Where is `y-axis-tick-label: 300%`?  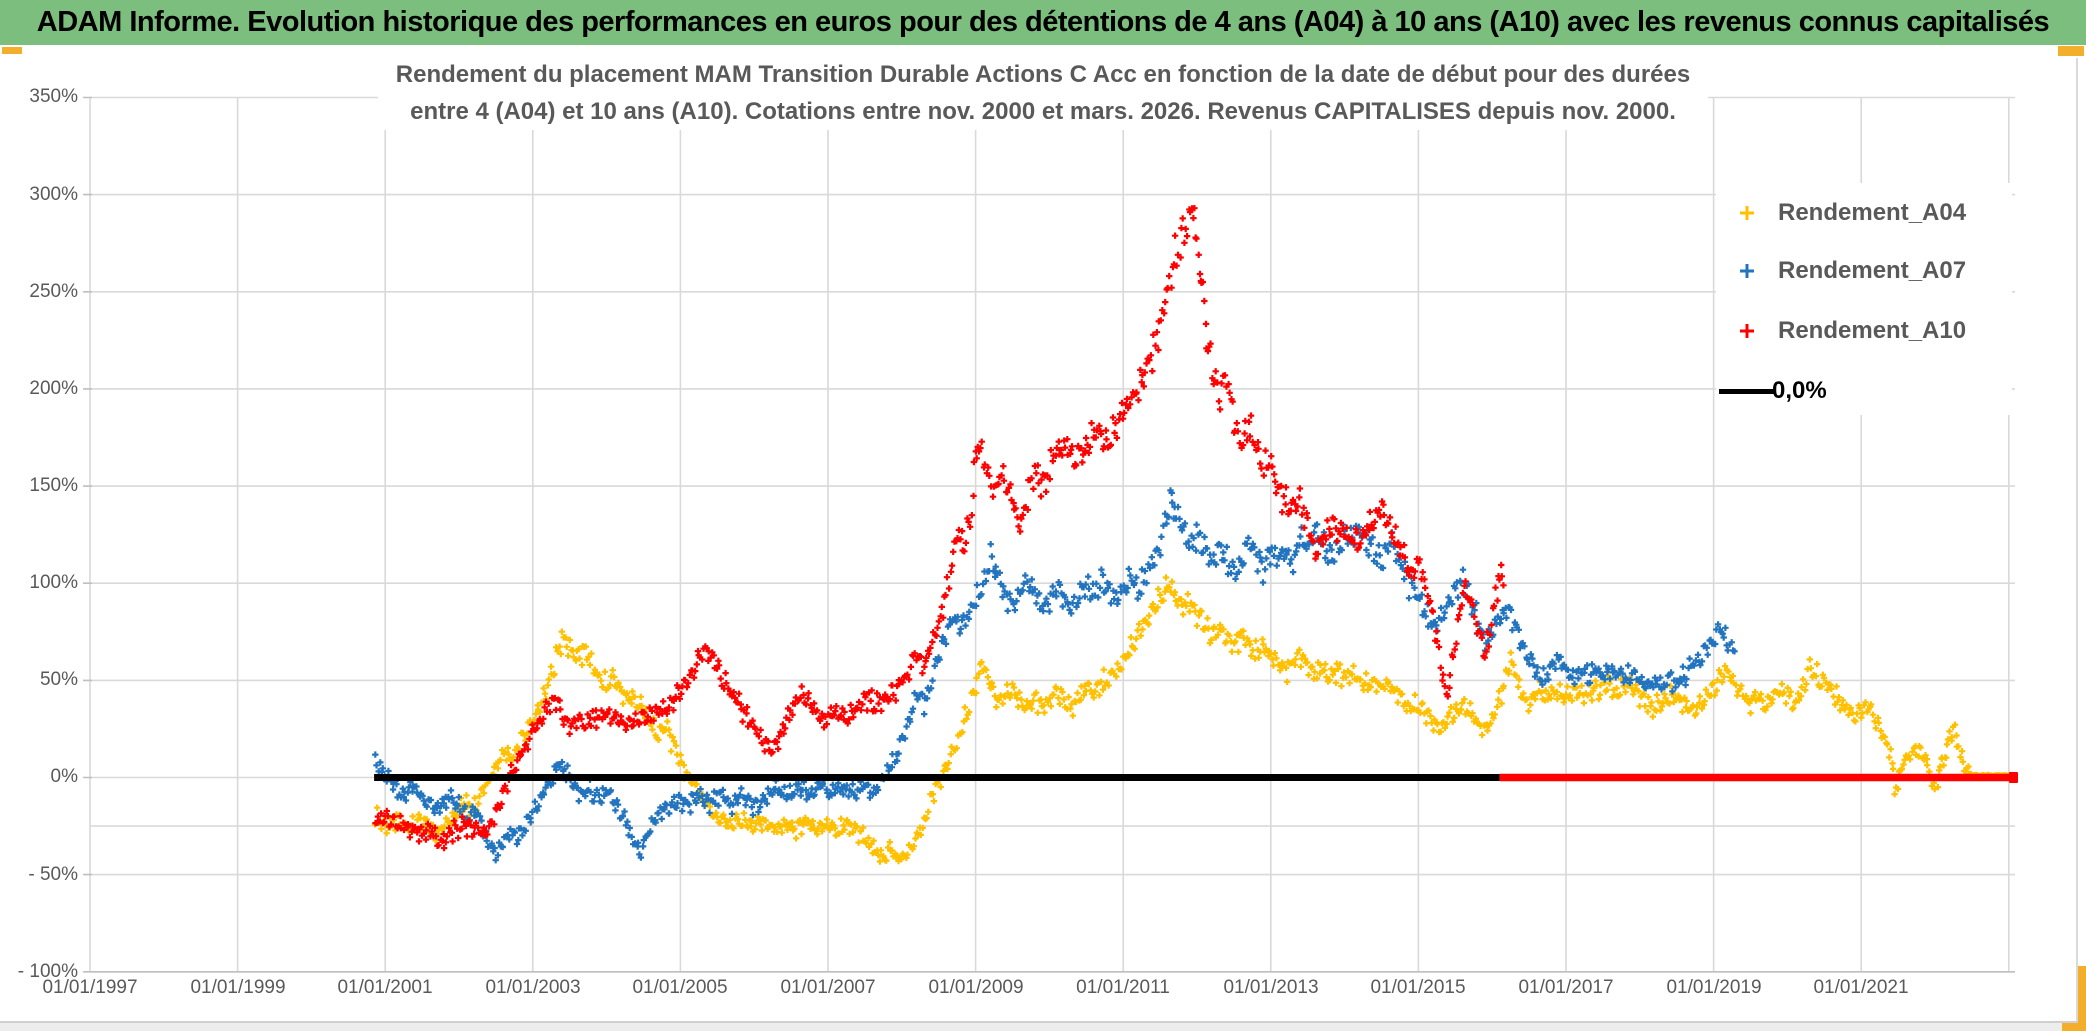
y-axis-tick-label: 300% is located at coordinates (53, 194).